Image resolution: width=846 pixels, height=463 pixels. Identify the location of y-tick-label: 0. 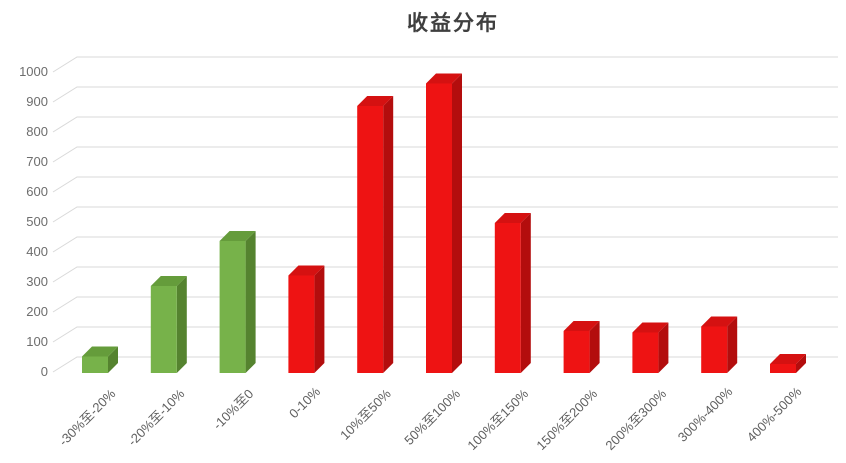
(44, 371).